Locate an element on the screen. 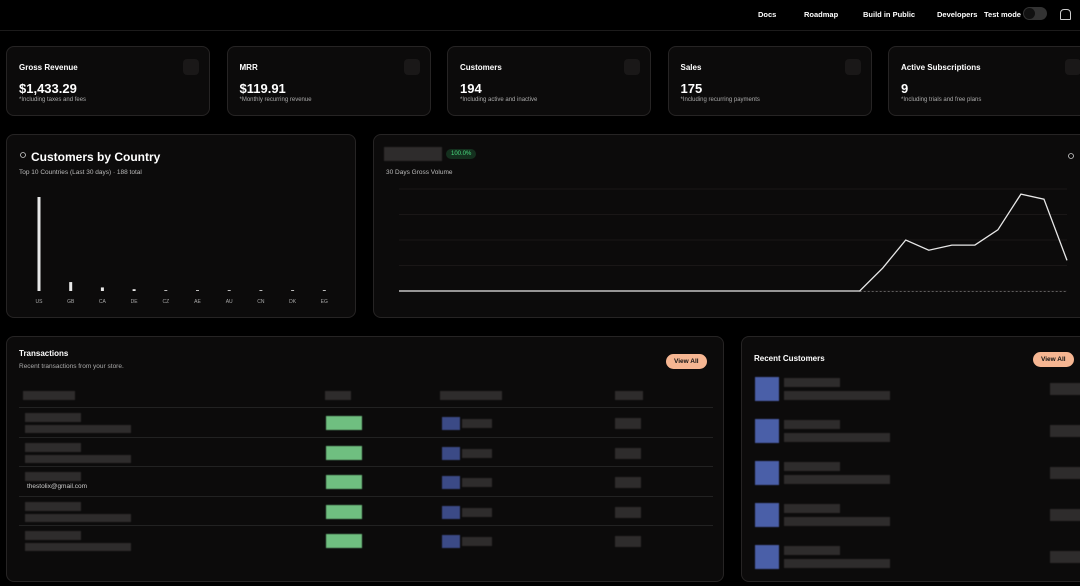 The height and width of the screenshot is (586, 1080). nav-docs: Docs is located at coordinates (767, 14).